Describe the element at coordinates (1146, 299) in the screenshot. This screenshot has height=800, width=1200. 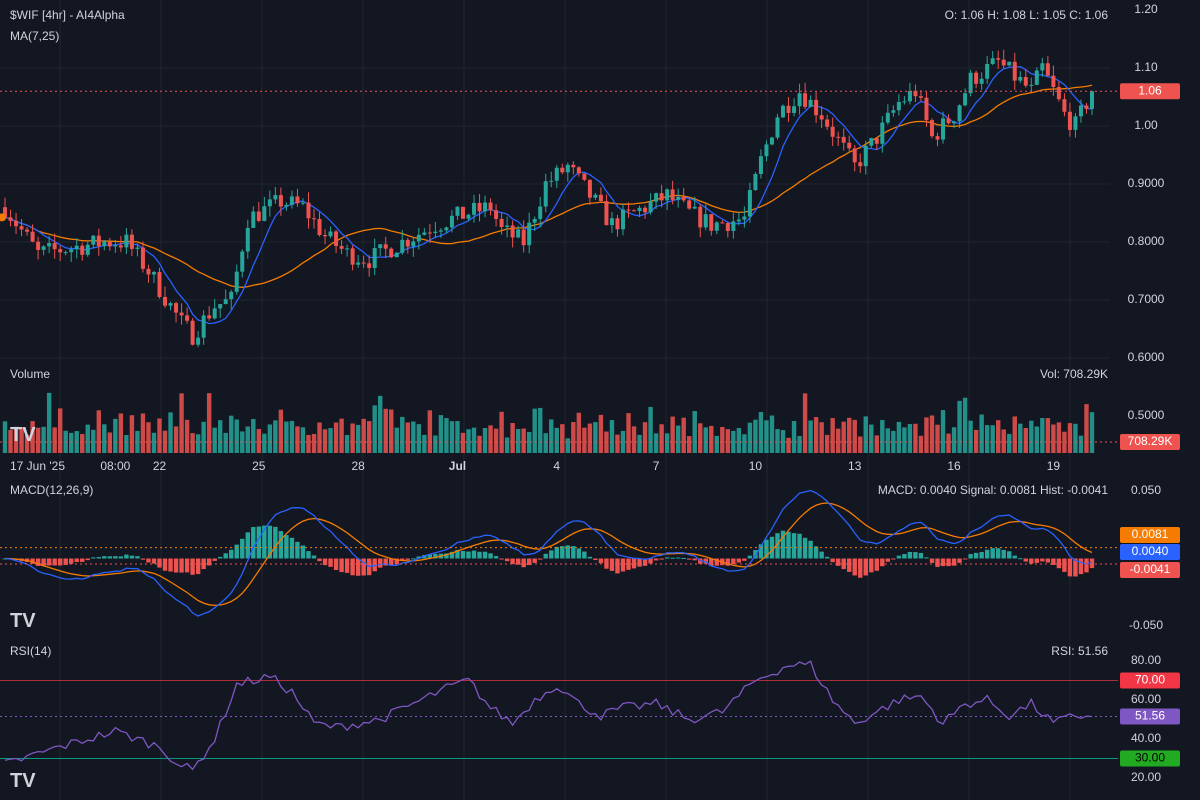
I see `price-tick-label: 0.7000` at that location.